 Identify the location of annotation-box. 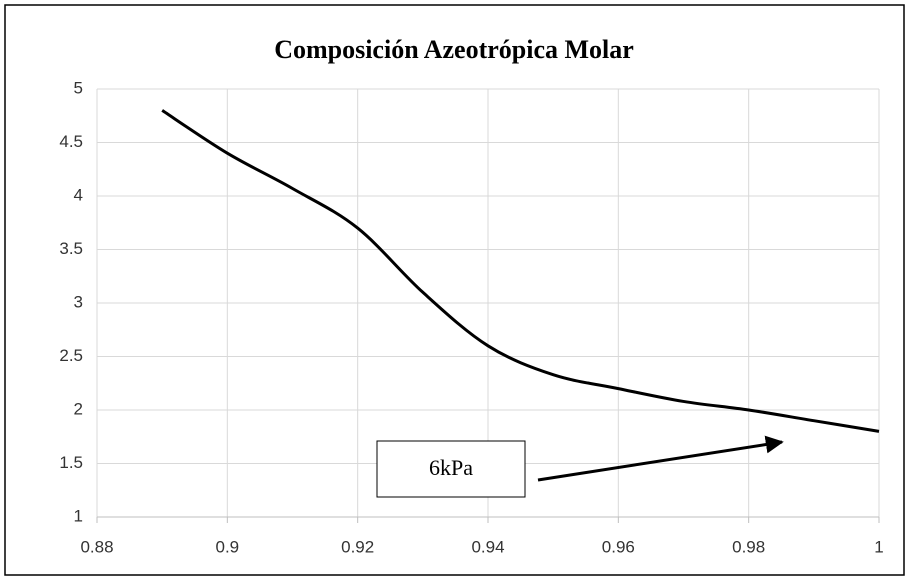
(451, 469).